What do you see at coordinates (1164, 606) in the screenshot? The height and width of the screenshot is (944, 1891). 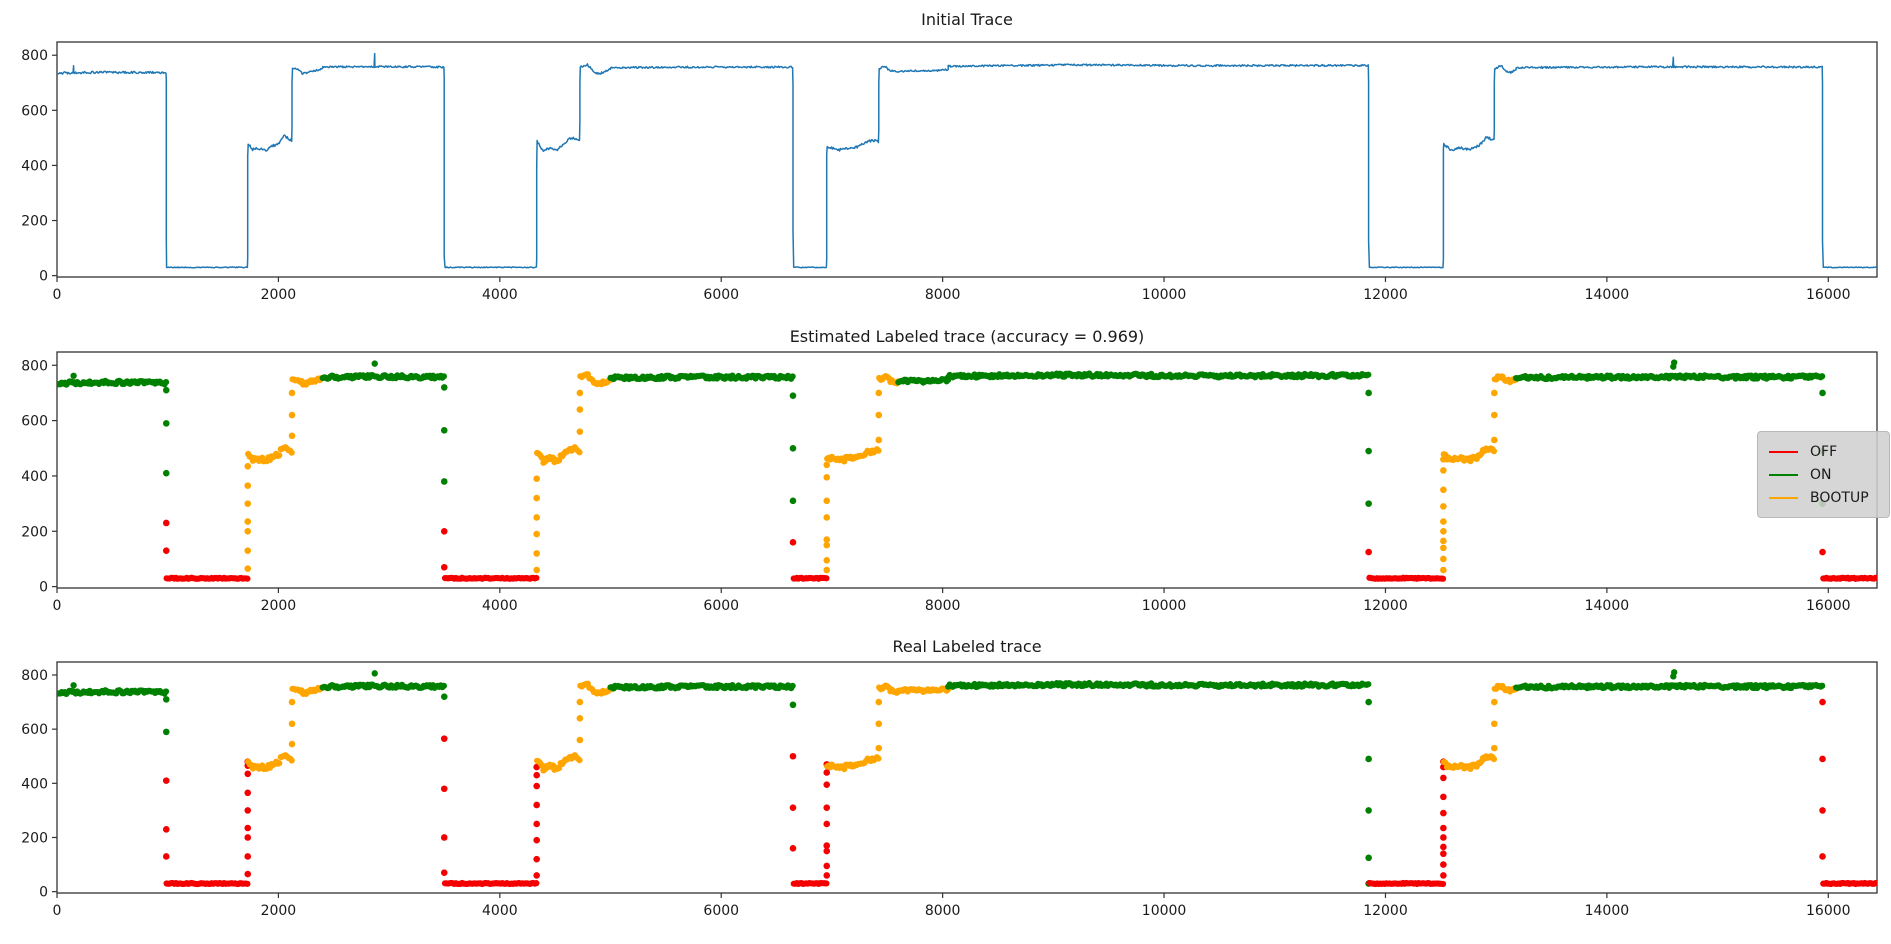 I see `x-tick-label: 10000` at bounding box center [1164, 606].